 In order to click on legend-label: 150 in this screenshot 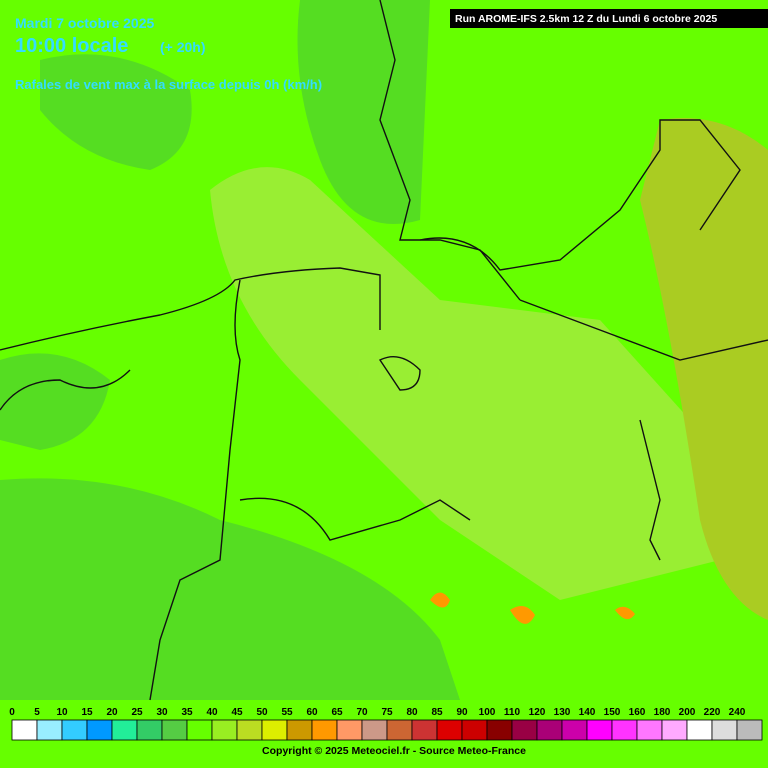, I will do `click(612, 712)`.